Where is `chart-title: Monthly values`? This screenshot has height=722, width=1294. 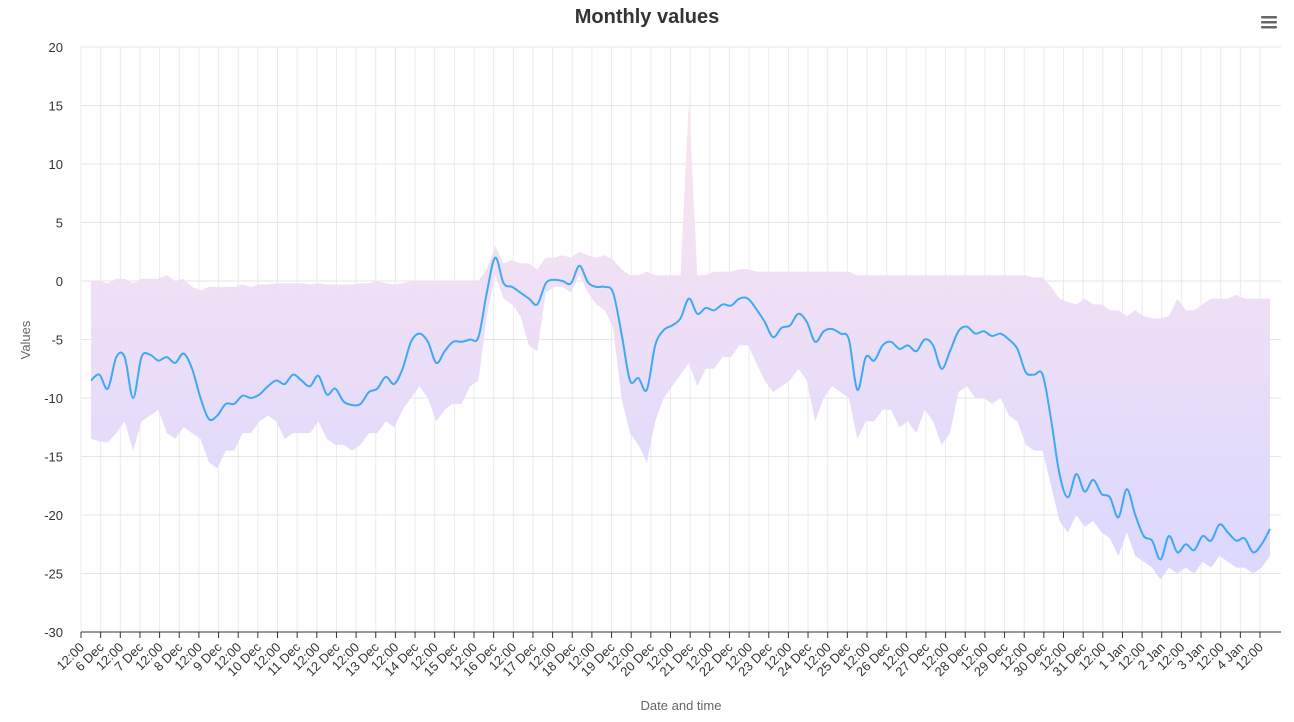 chart-title: Monthly values is located at coordinates (647, 17).